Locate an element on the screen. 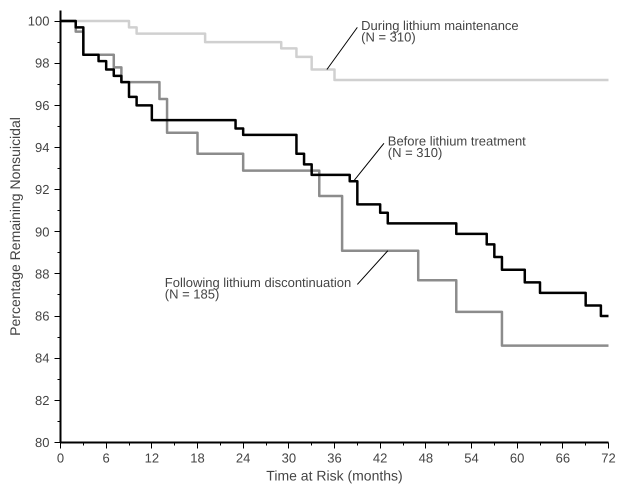 This screenshot has height=492, width=620. x-tick-label: 12 is located at coordinates (152, 458).